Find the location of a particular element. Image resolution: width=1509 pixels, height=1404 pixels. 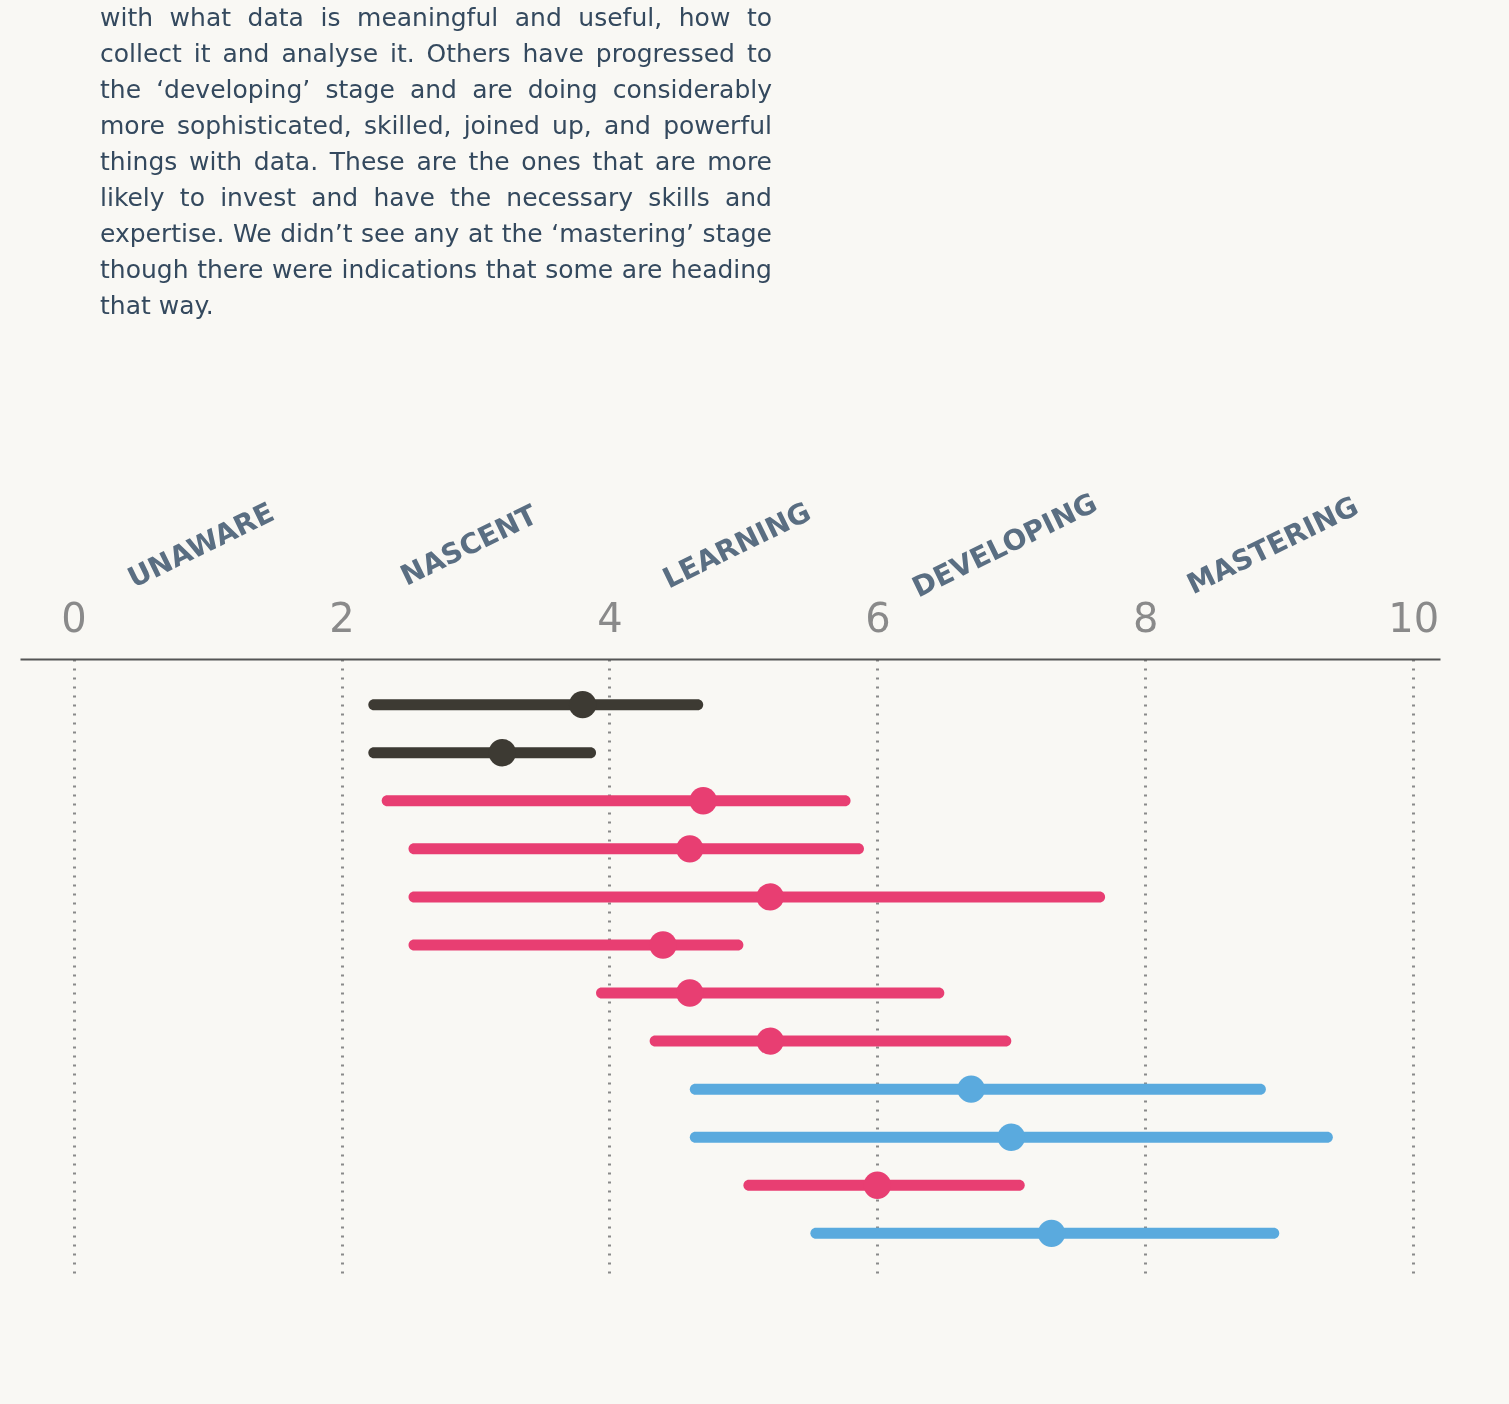

x-tick-label: 0 is located at coordinates (74, 617).